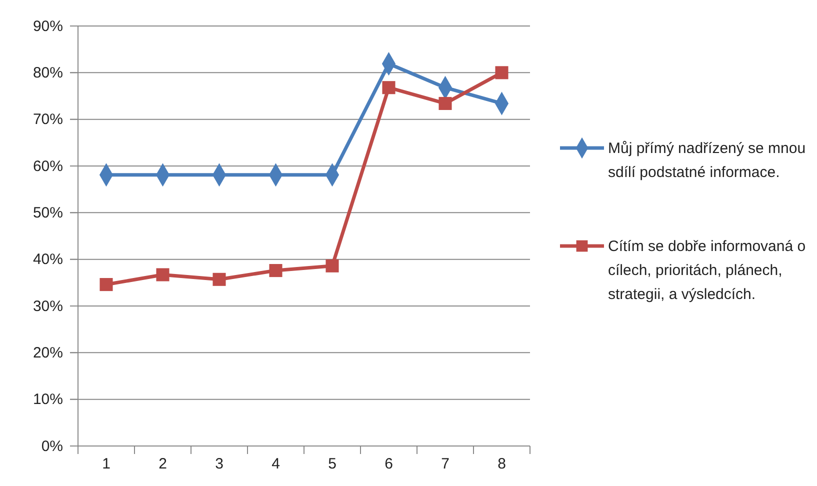 This screenshot has height=486, width=817. Describe the element at coordinates (162, 464) in the screenshot. I see `x-tick-label: 2` at that location.